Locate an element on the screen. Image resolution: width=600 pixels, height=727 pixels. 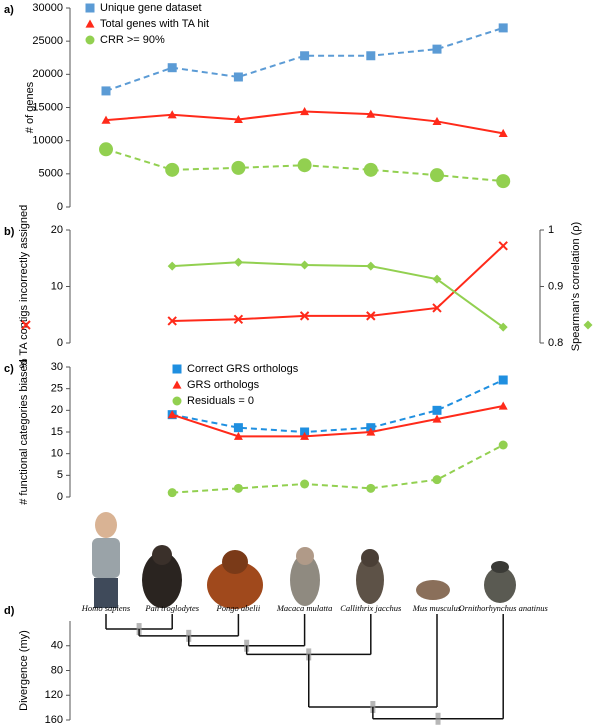
y-tick-label: 160 is located at coordinates (54, 720).